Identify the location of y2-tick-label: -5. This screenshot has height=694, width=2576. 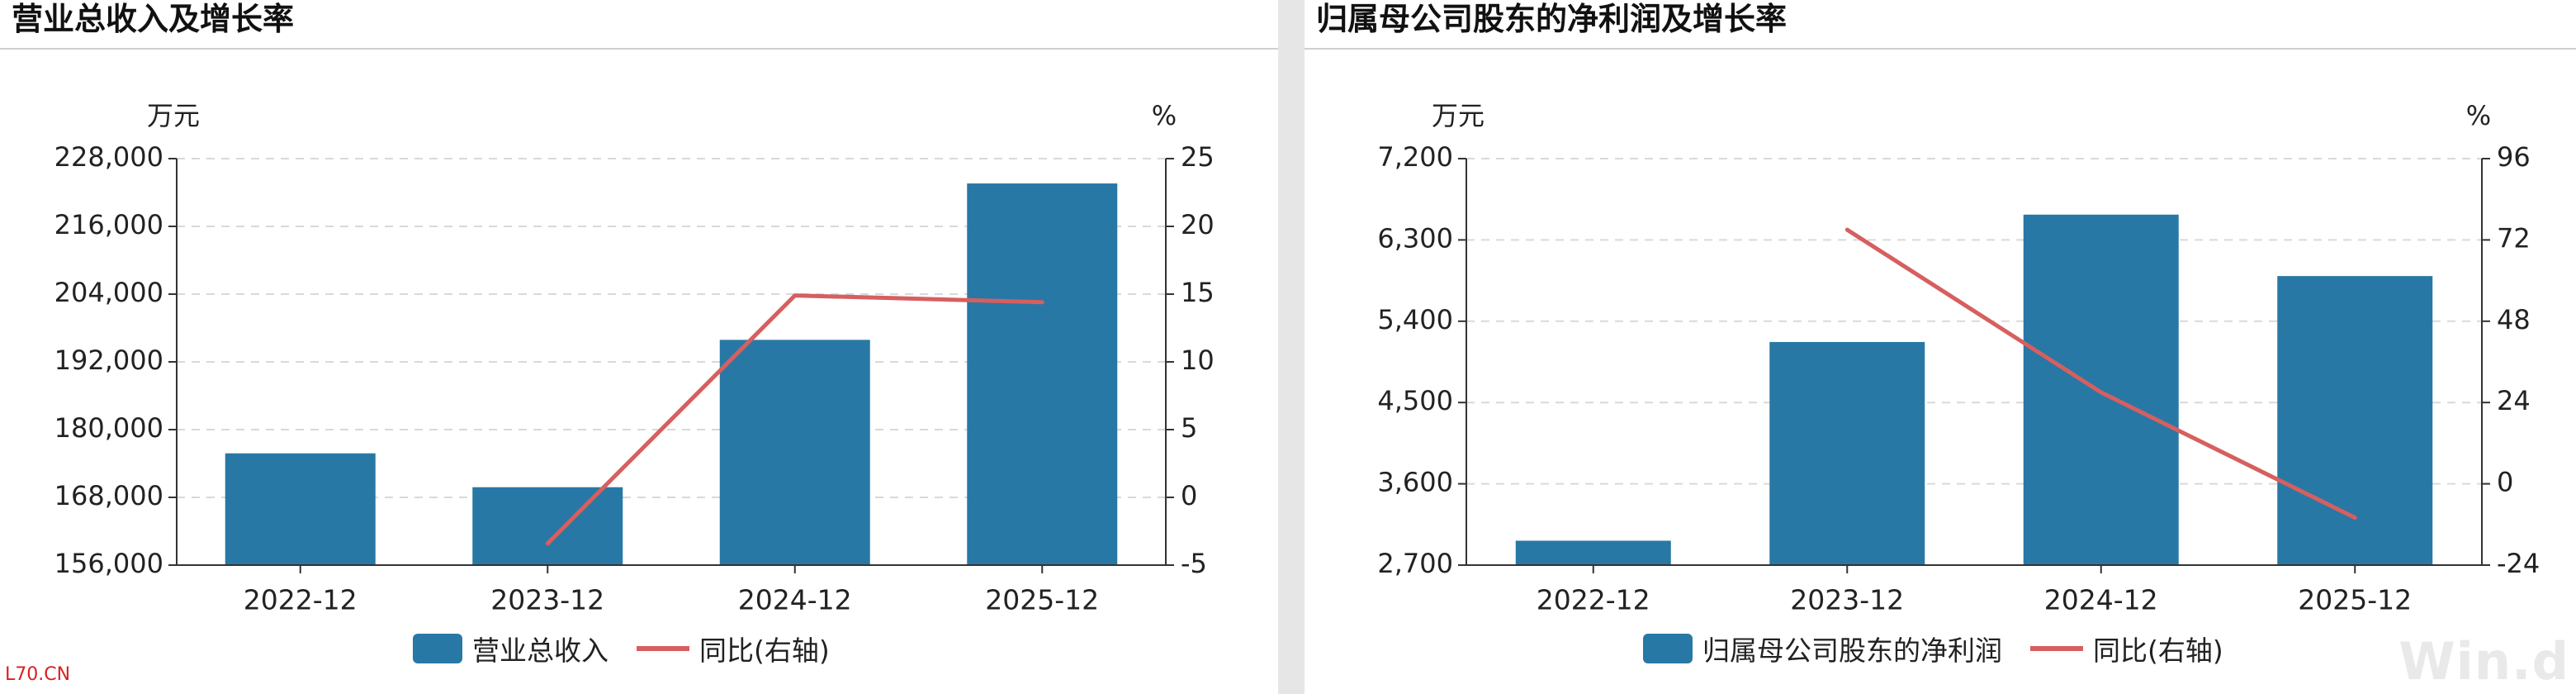
(1194, 563).